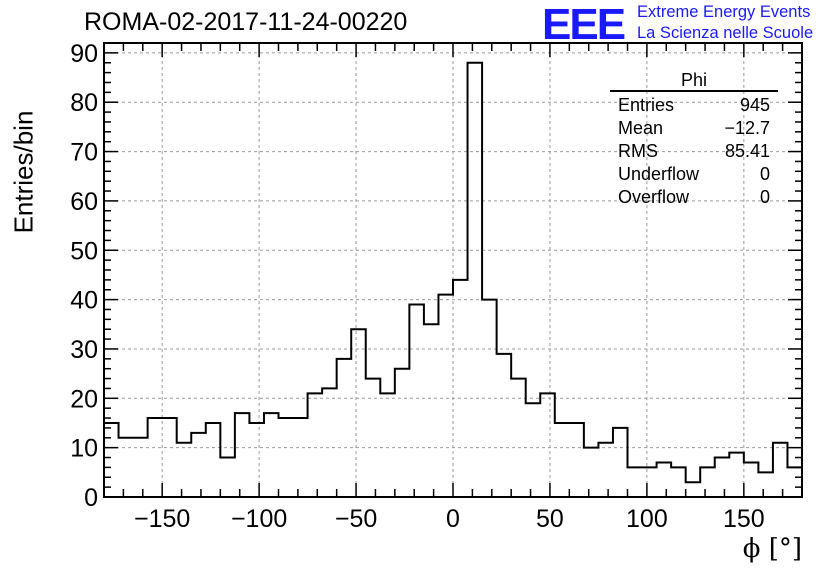  I want to click on logo-text-line2: La Scienza nelle Scuole, so click(725, 33).